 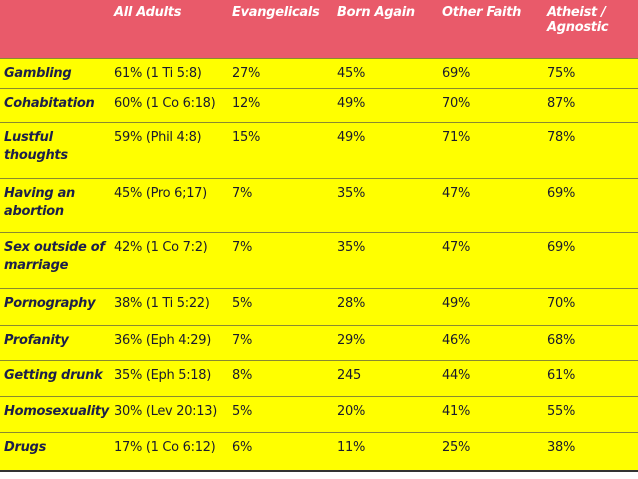 What do you see at coordinates (55, 378) in the screenshot?
I see `row-label: Getting drunk` at bounding box center [55, 378].